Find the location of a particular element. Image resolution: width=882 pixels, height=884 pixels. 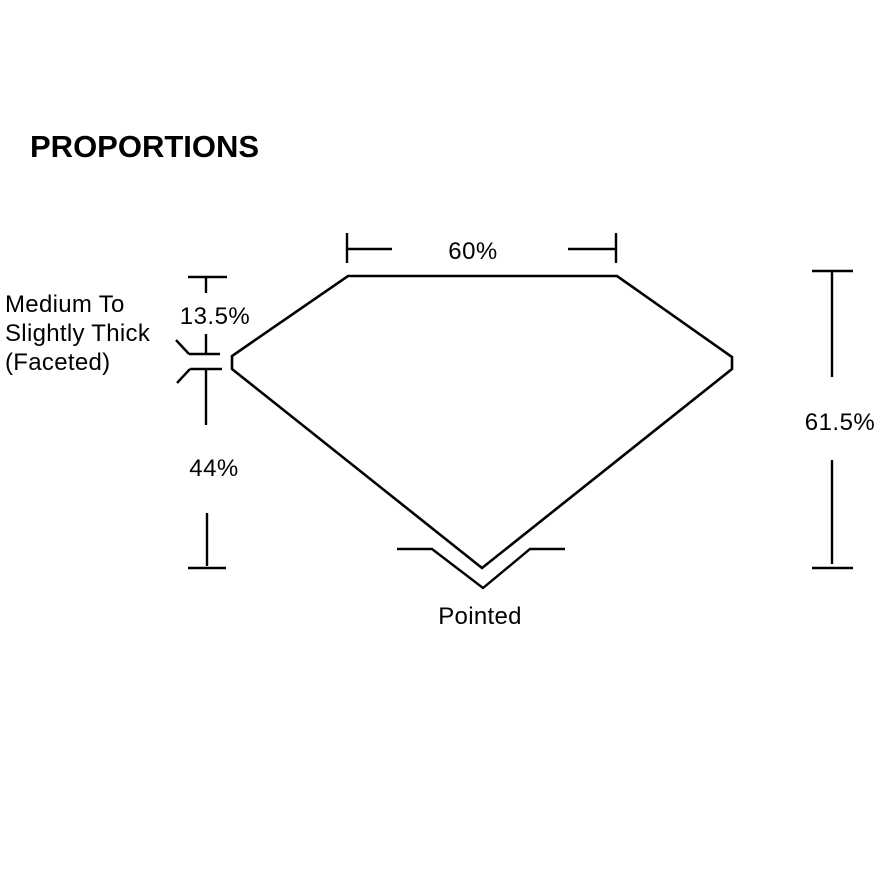

total-depth-dimension is located at coordinates (832, 419).